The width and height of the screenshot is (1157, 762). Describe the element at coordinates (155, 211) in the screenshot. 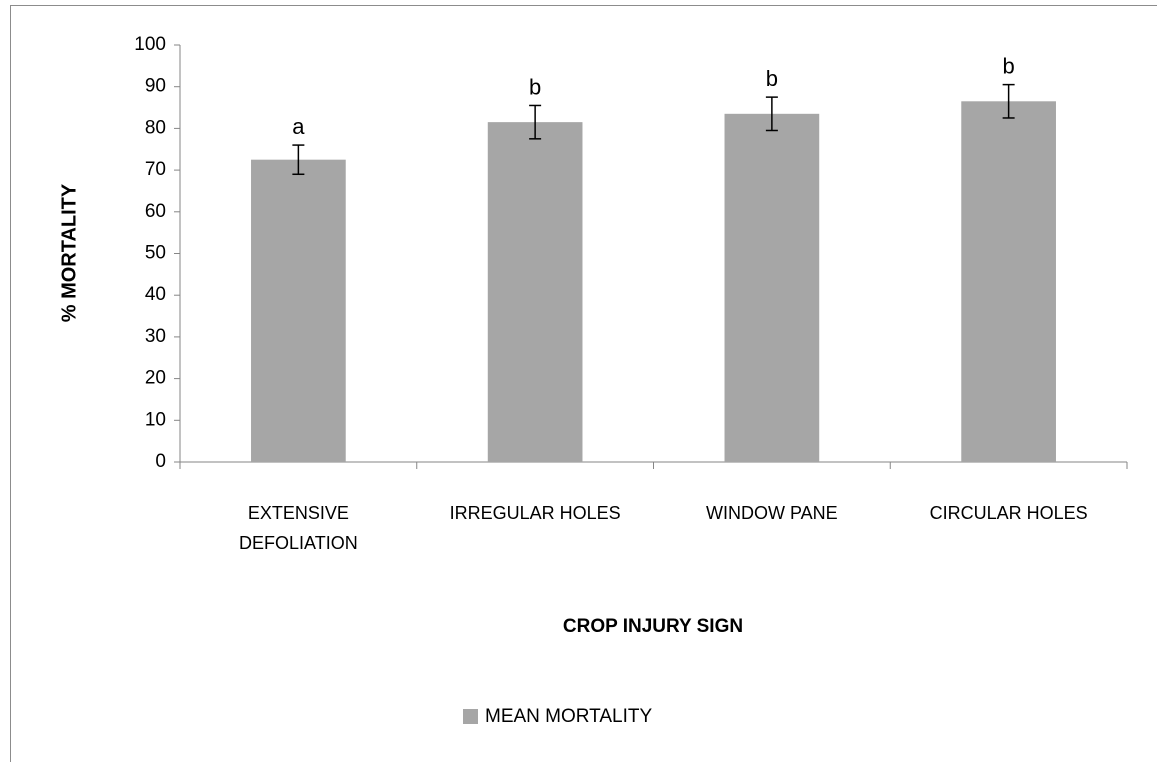

I see `y-tick-label: 60` at that location.